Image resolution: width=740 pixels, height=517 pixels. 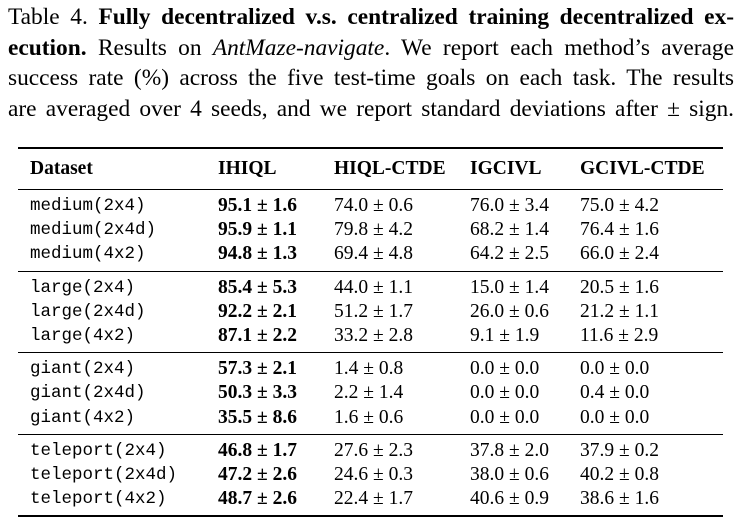 What do you see at coordinates (257, 450) in the screenshot?
I see `value-cell: 46.8 ± 1.7` at bounding box center [257, 450].